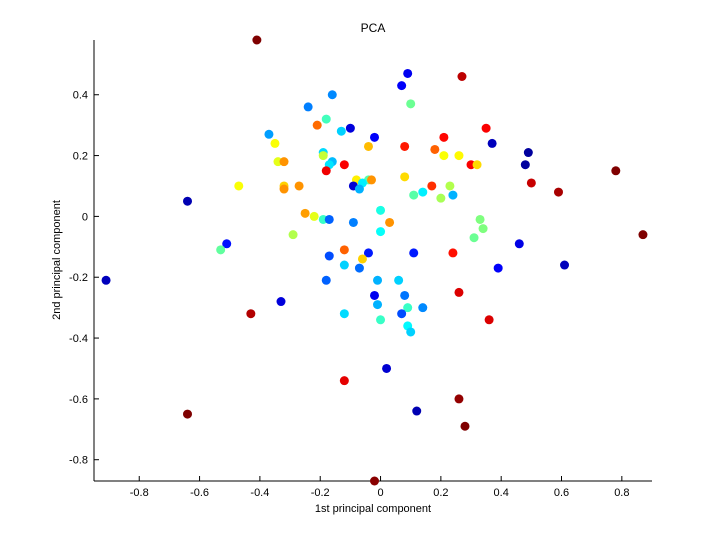  I want to click on x-tick-label: -0.4, so click(259, 493).